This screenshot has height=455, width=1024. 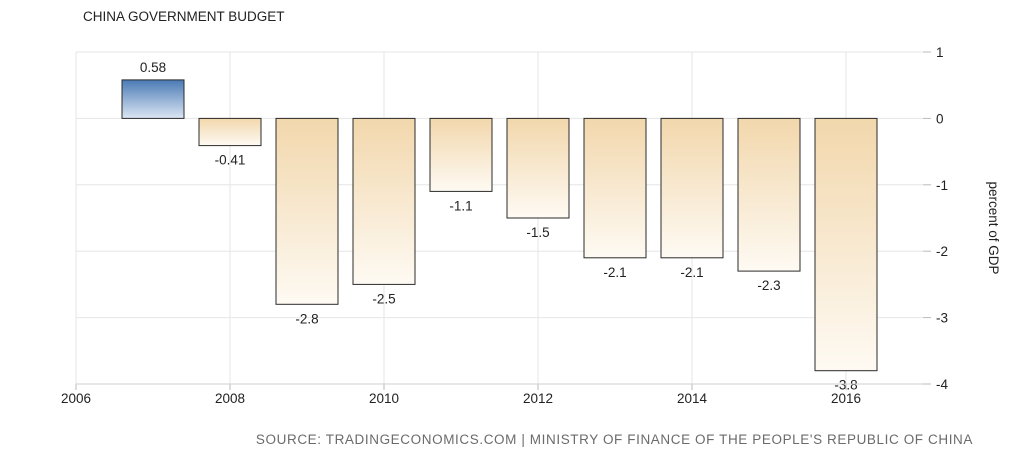 I want to click on x-tick-label: 2016, so click(x=846, y=398).